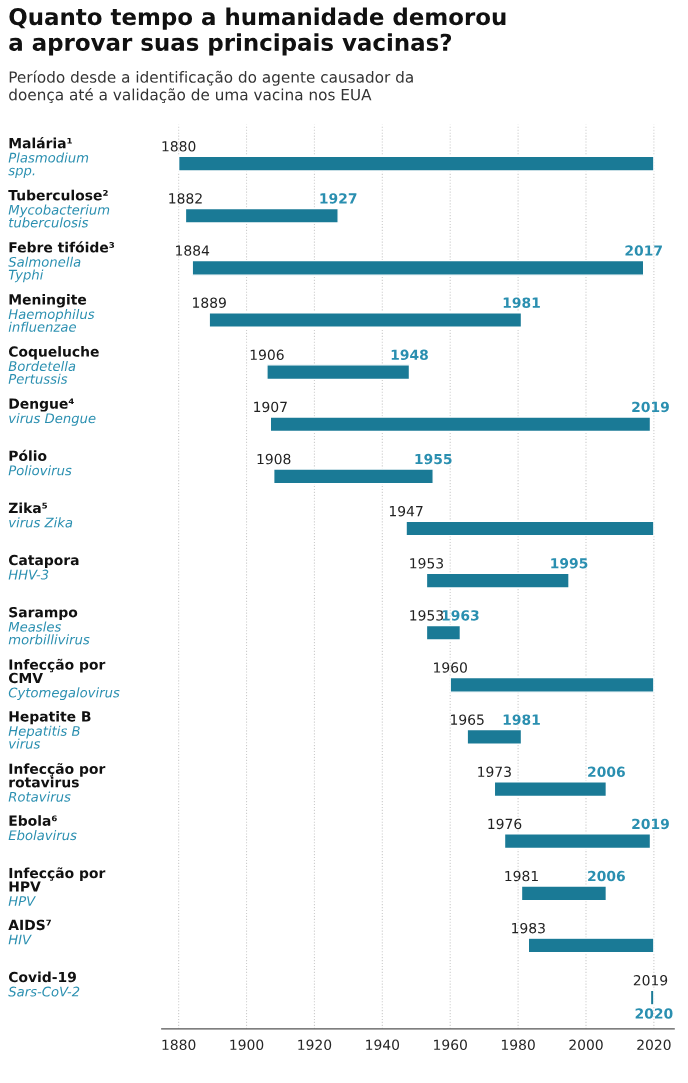 The image size is (688, 1083). Describe the element at coordinates (569, 563) in the screenshot. I see `data-label: 1995` at that location.